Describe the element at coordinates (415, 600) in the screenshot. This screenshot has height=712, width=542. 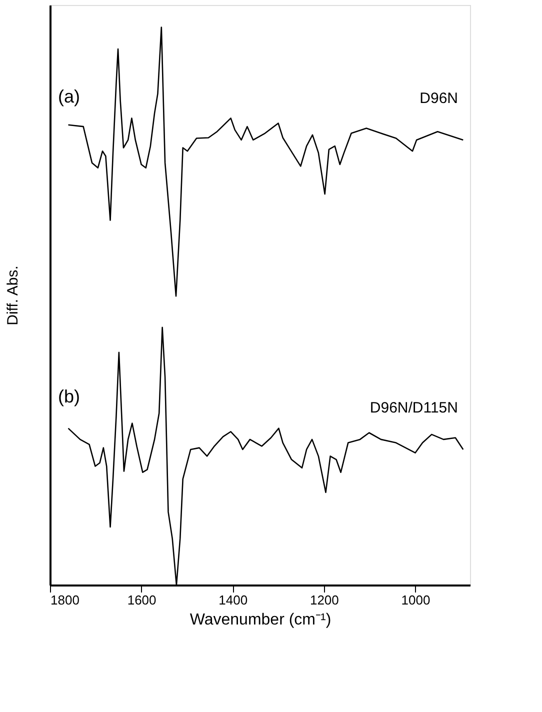
I see `x-tick-label: 1000` at that location.